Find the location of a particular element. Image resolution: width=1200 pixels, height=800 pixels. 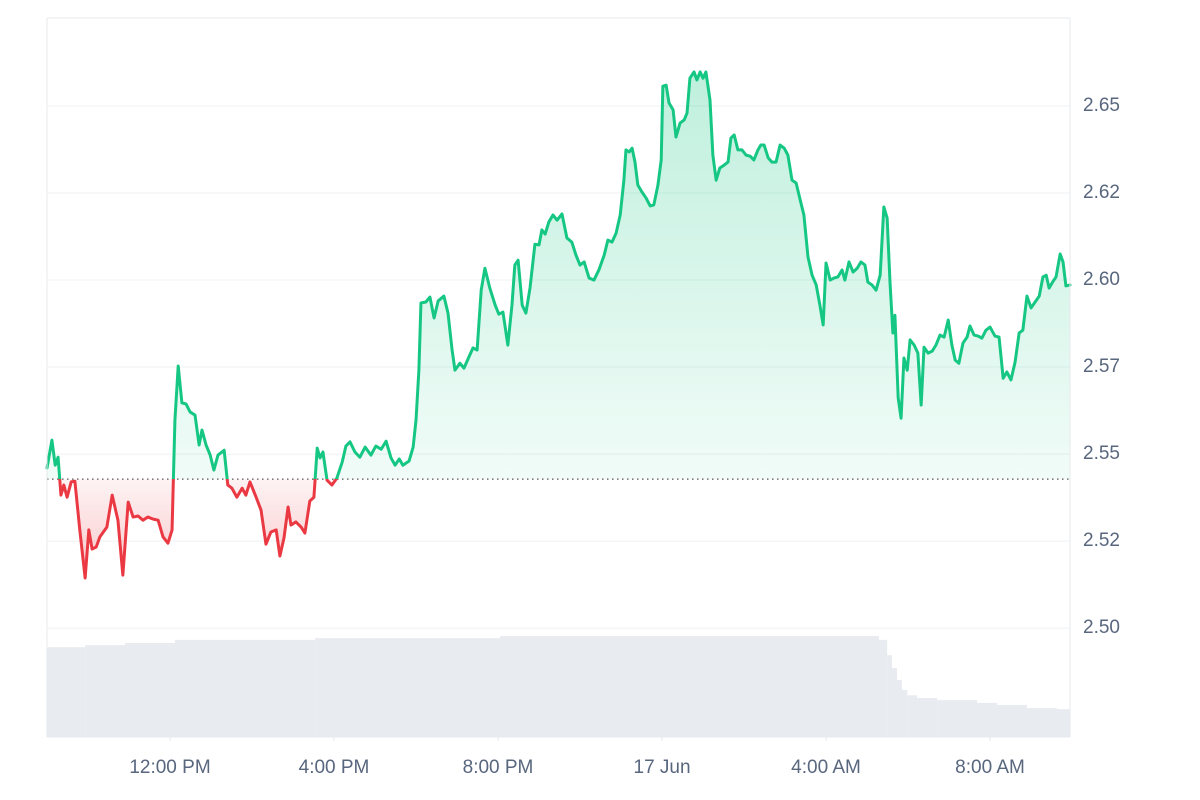

y-tick-label: 2.52 is located at coordinates (1101, 540).